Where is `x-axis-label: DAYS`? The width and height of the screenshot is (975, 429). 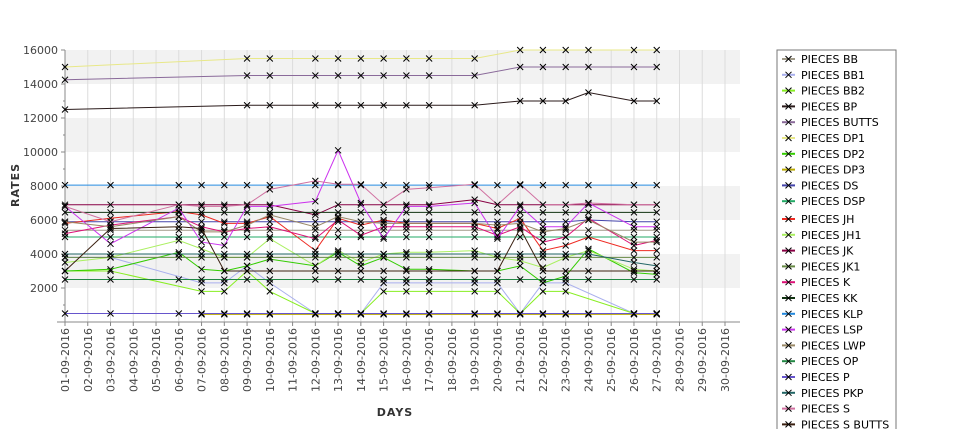 x-axis-label: DAYS is located at coordinates (395, 412).